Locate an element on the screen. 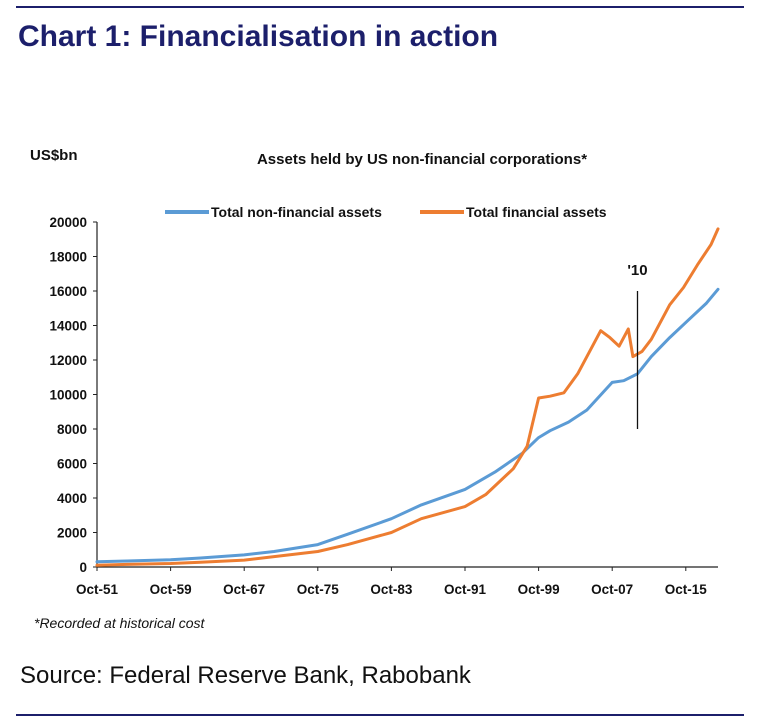 This screenshot has width=768, height=725. x-tick-label: Oct-99 is located at coordinates (539, 589).